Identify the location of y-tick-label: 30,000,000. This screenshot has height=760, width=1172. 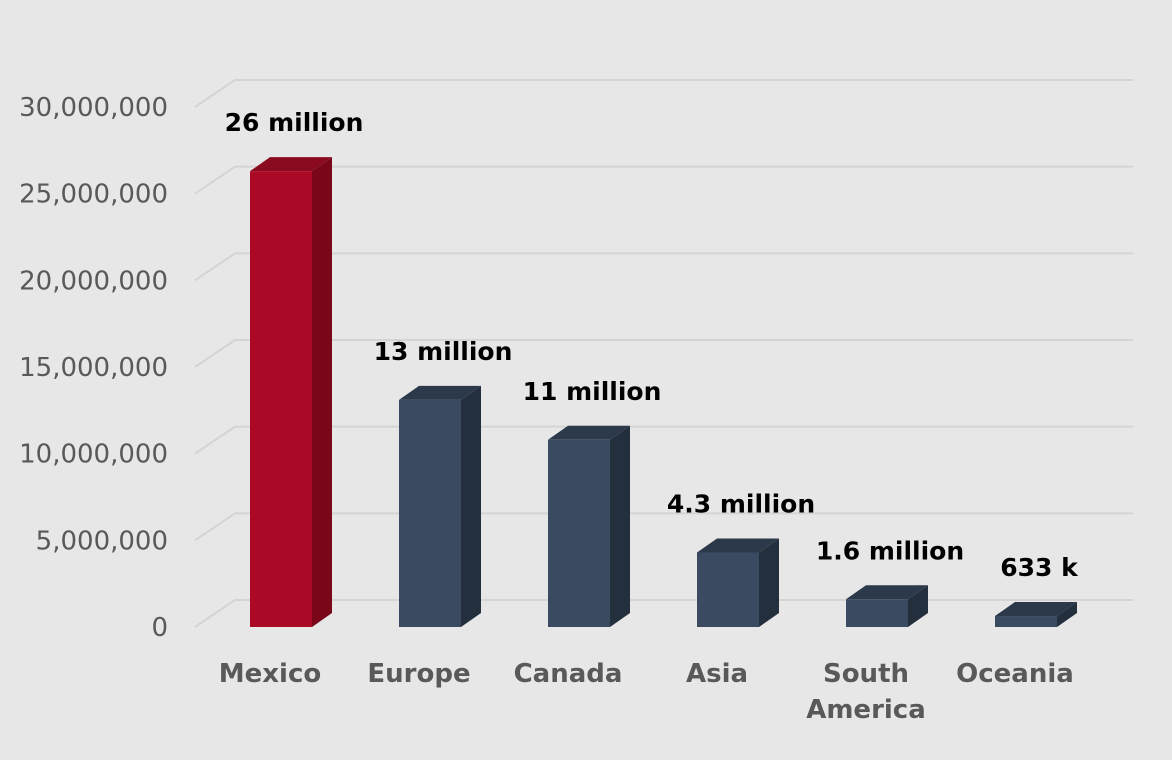
(93, 108).